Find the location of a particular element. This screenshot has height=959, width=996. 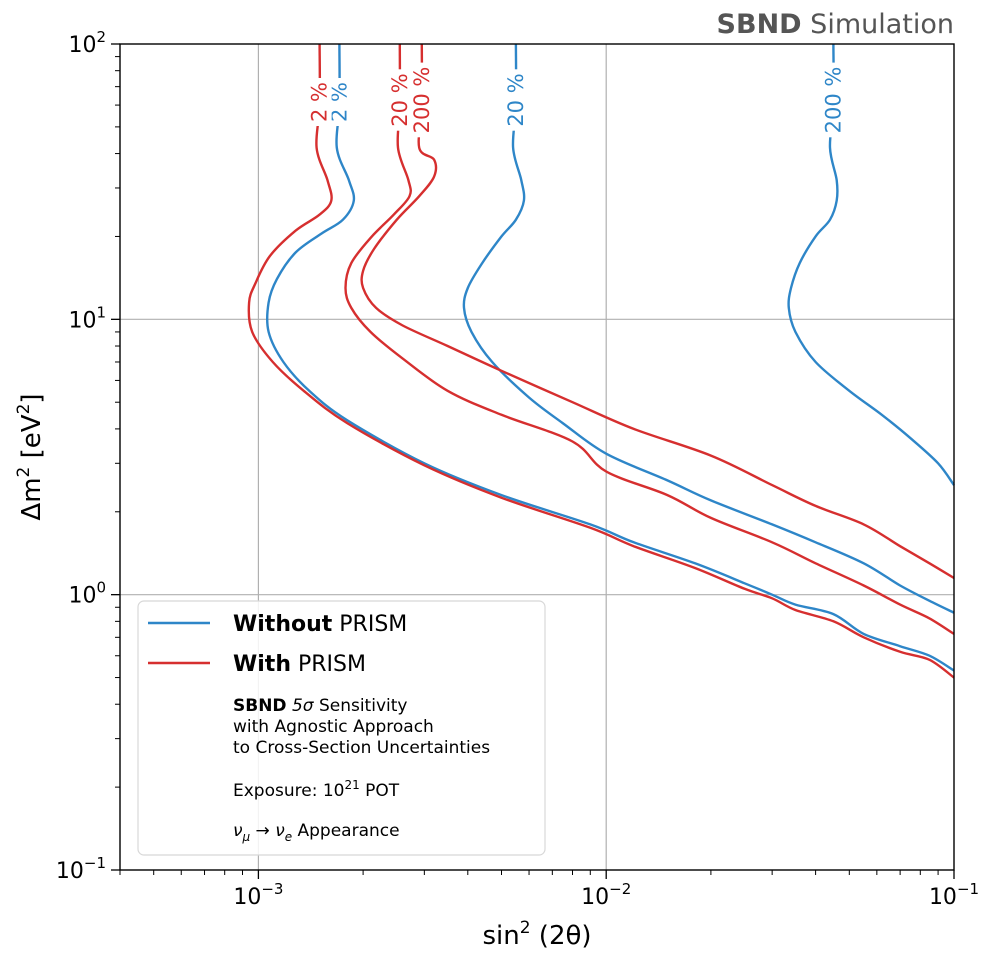

y-label-sup2: 2 is located at coordinates (24, 409).